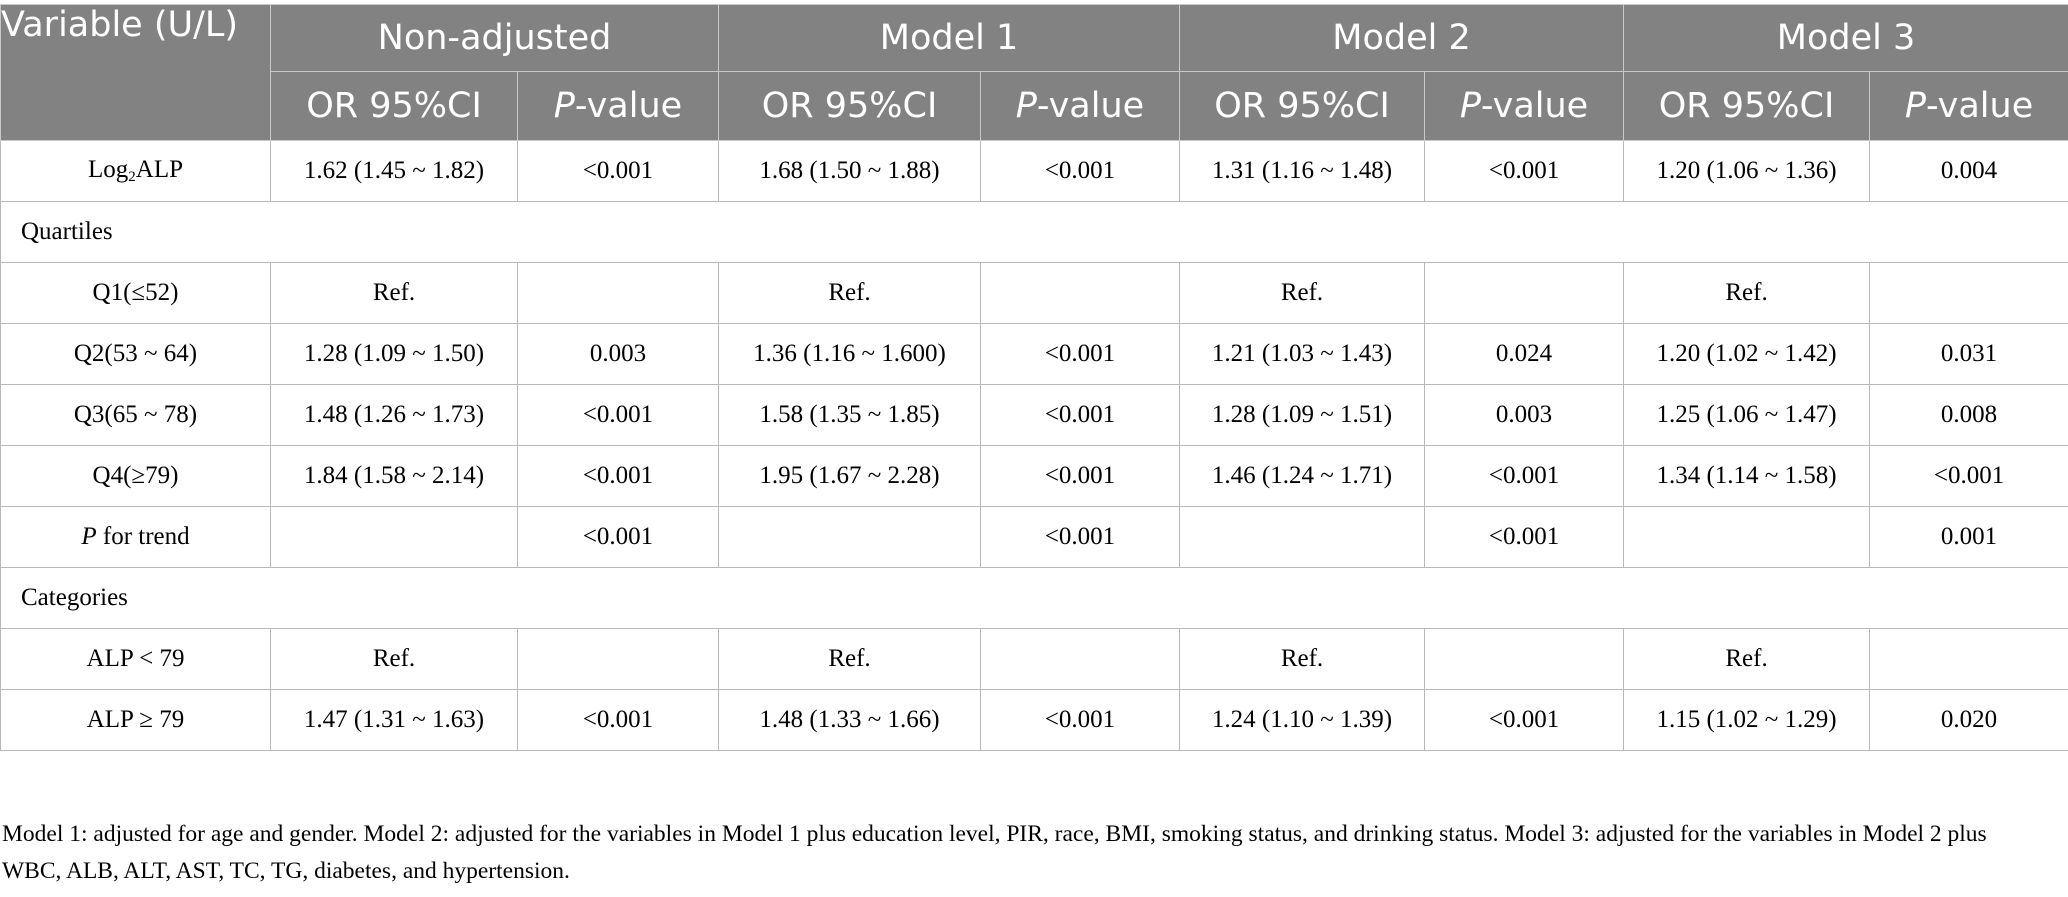 Image resolution: width=2068 pixels, height=897 pixels. I want to click on model-header-model3: Model 3, so click(1845, 38).